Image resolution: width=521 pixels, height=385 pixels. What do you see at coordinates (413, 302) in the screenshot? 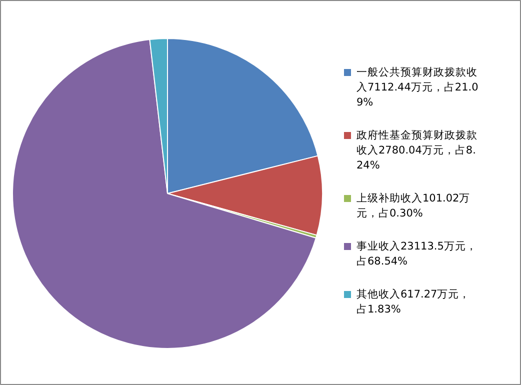
I see `legend-label: 其他收入617.27万元，占1.83%` at bounding box center [413, 302].